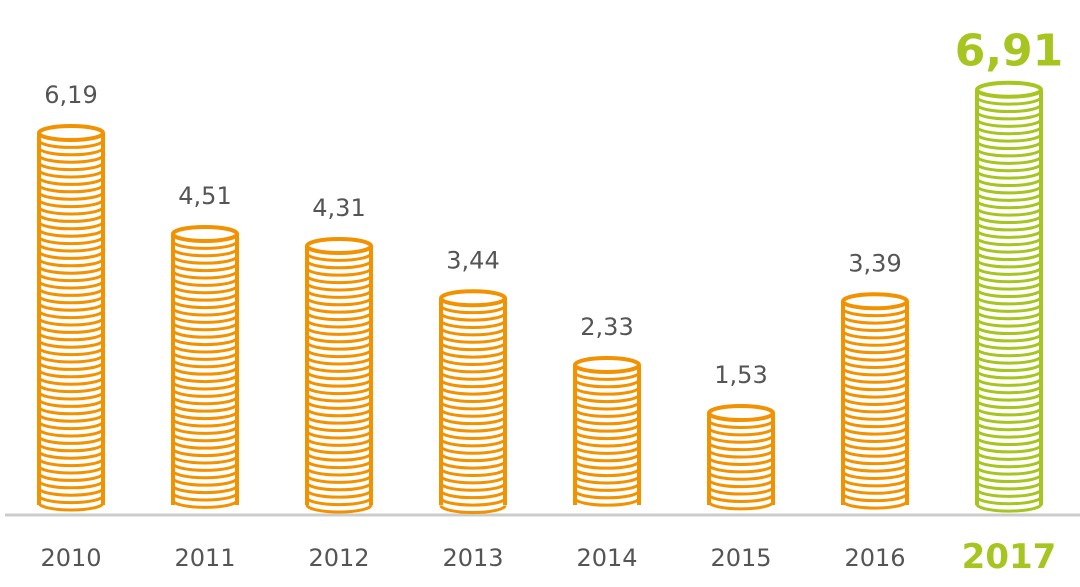 This screenshot has height=587, width=1080. Describe the element at coordinates (338, 558) in the screenshot. I see `category-label-2012: 2012` at that location.